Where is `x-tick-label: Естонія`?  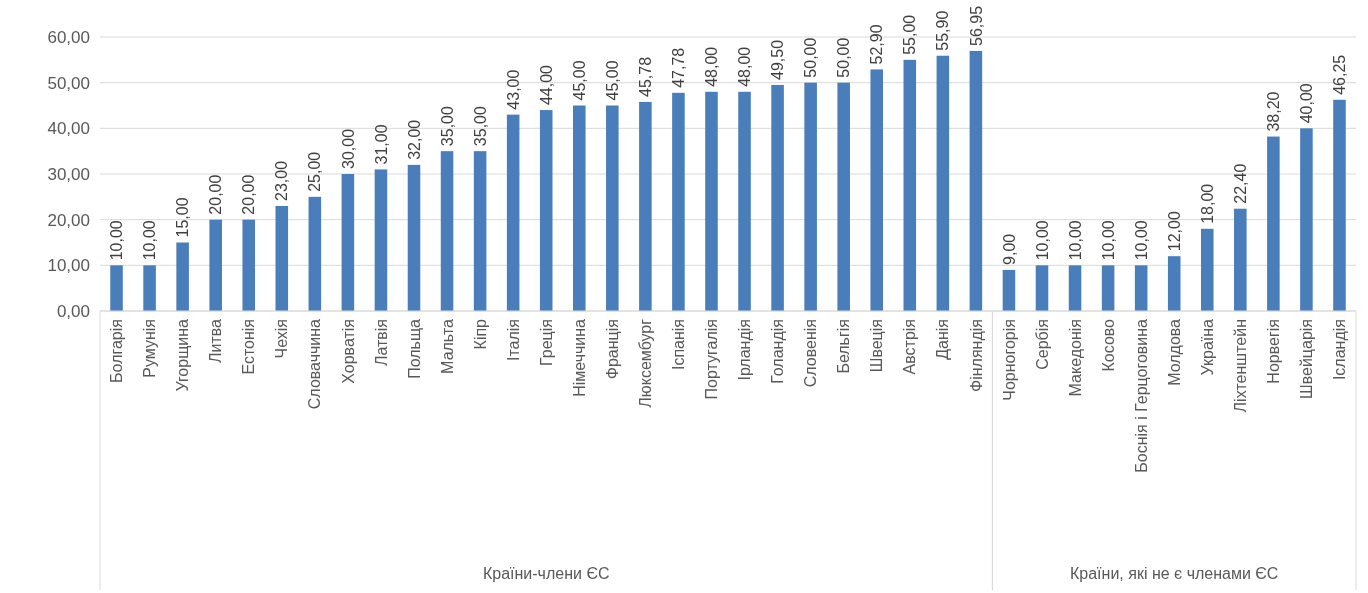 x-tick-label: Естонія is located at coordinates (249, 347).